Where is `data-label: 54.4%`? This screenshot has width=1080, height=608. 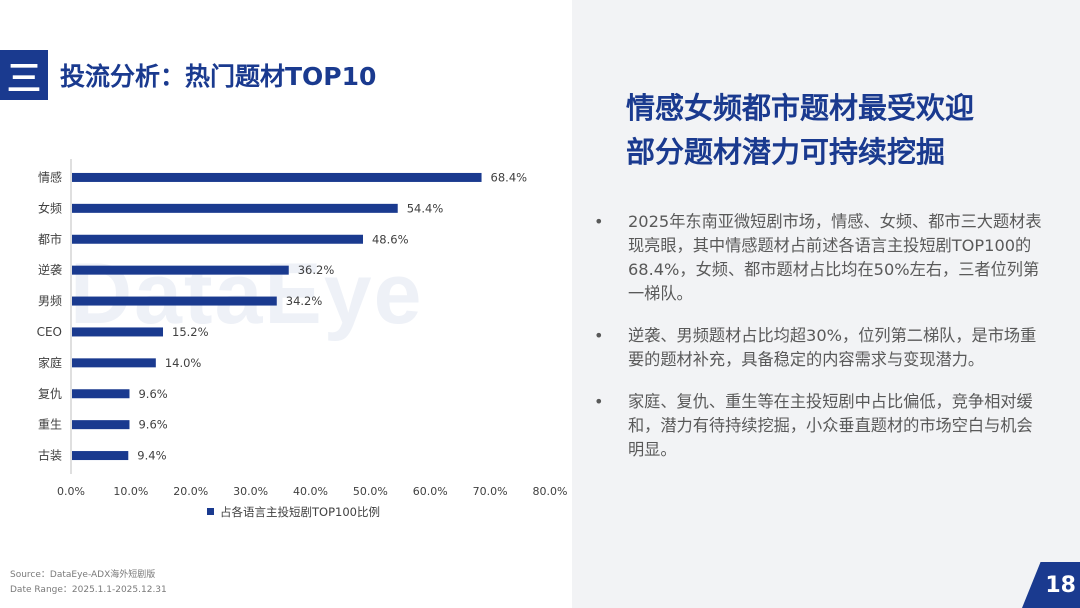 data-label: 54.4% is located at coordinates (425, 208).